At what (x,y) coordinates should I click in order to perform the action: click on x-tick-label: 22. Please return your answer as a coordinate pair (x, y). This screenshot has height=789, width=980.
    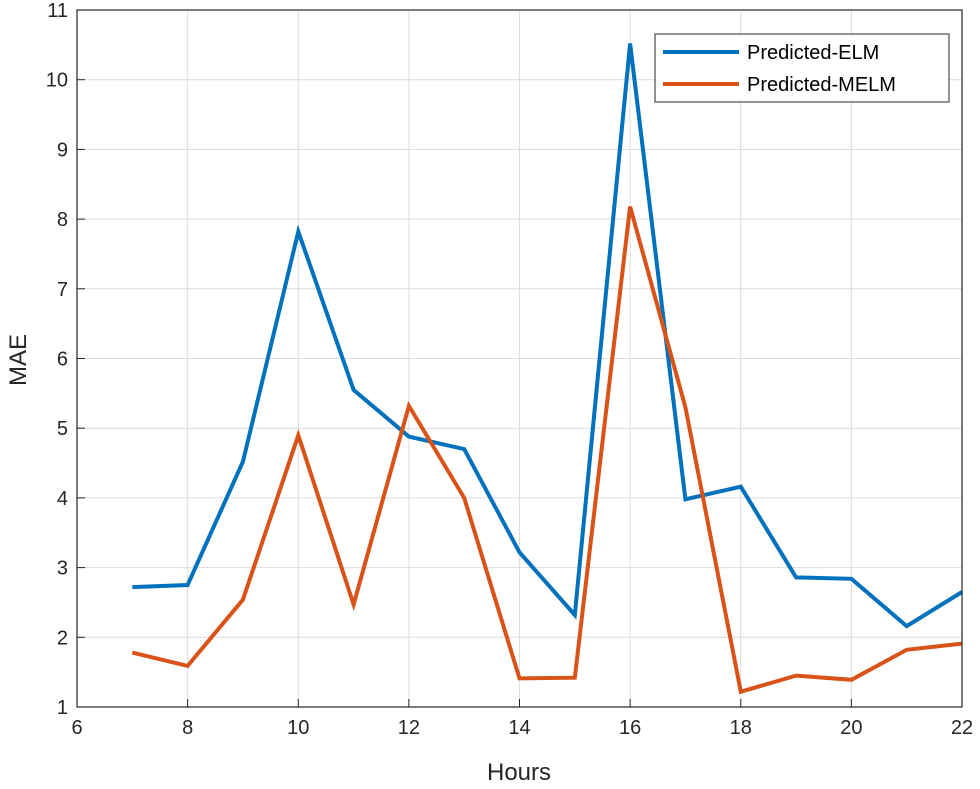
    Looking at the image, I should click on (962, 728).